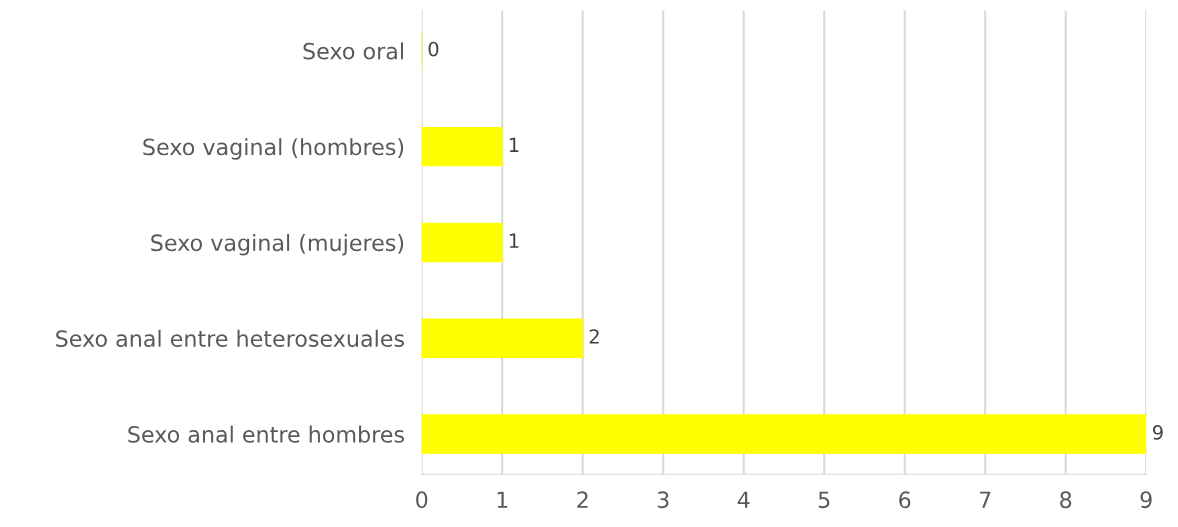 This screenshot has width=1178, height=527. What do you see at coordinates (230, 338) in the screenshot?
I see `y-tick-label: Sexo anal entre heterosexuales` at bounding box center [230, 338].